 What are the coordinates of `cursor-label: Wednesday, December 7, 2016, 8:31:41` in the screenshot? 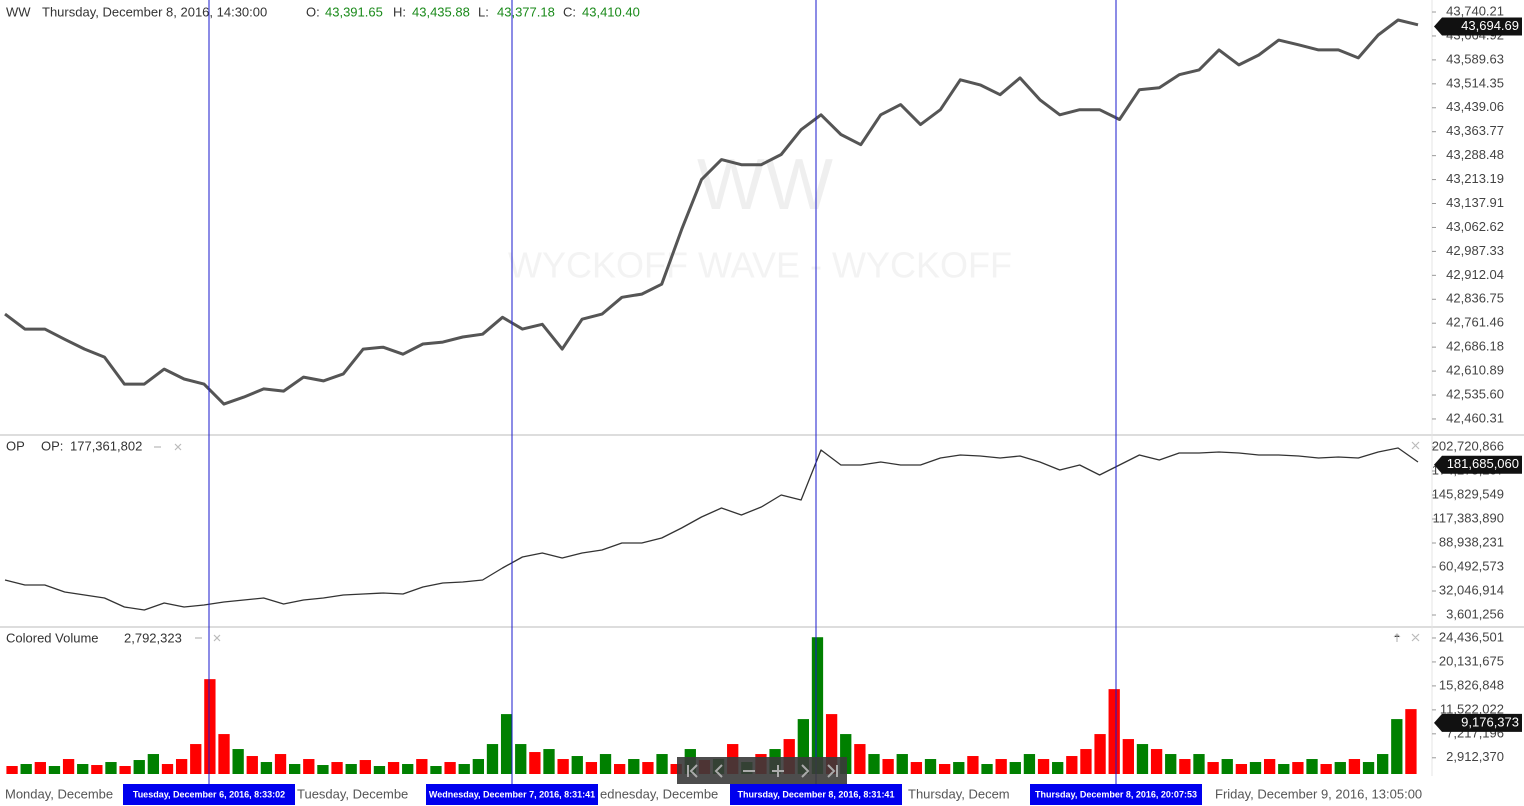 It's located at (512, 794).